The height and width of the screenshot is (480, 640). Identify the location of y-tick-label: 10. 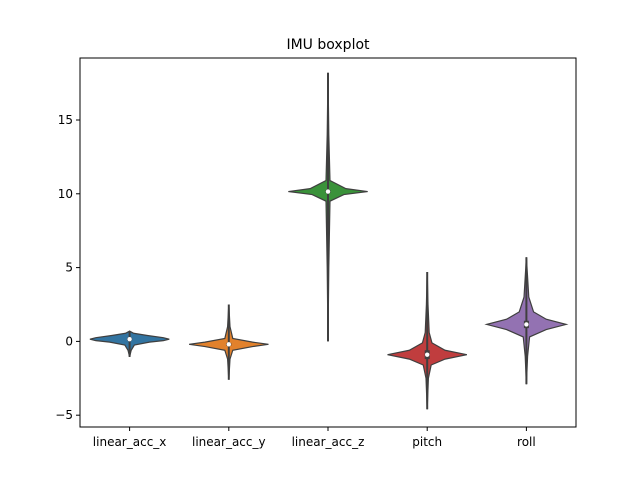
(65, 194).